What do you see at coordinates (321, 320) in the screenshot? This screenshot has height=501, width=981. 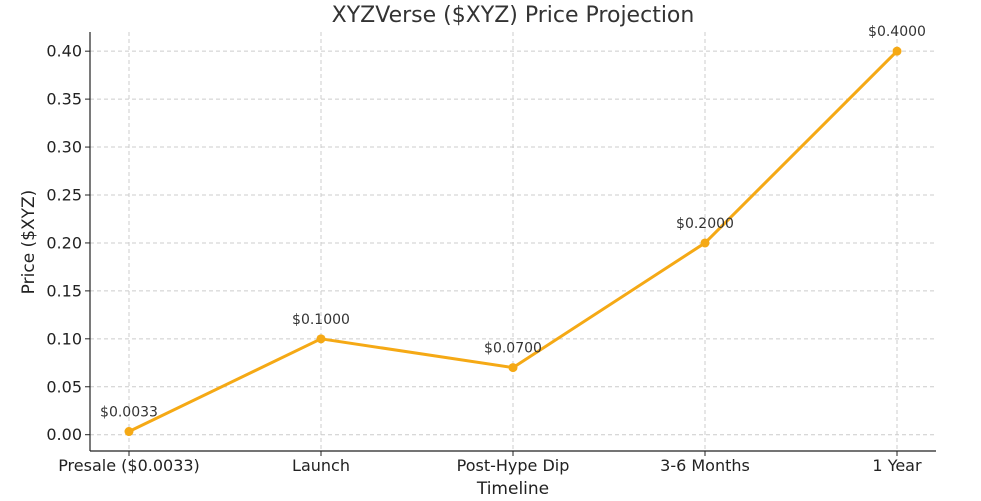 I see `data-label: $0.1000` at bounding box center [321, 320].